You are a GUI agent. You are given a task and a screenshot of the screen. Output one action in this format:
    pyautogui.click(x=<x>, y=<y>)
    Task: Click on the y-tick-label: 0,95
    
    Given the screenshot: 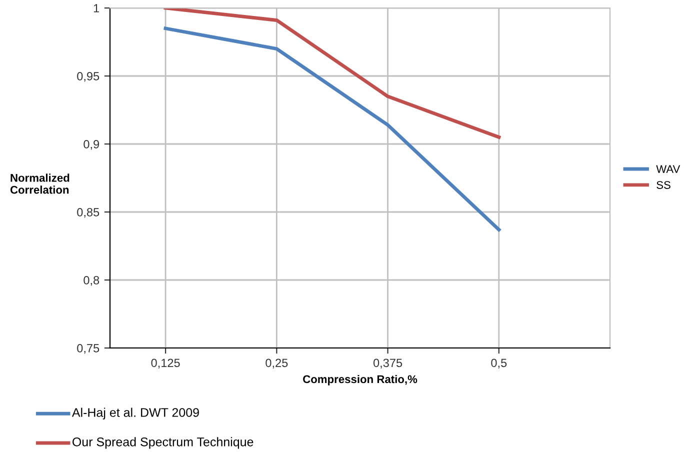 What is the action you would take?
    pyautogui.click(x=88, y=77)
    